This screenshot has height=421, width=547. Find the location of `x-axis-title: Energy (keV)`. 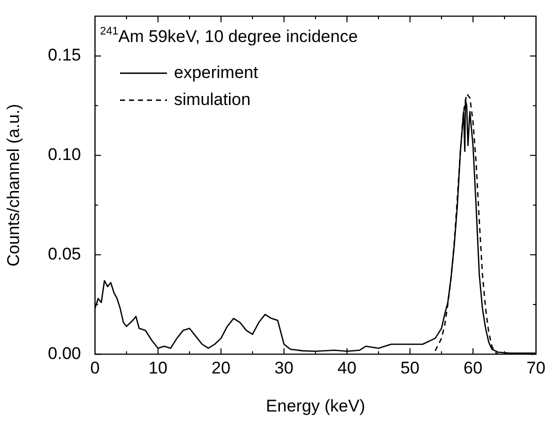

x-axis-title: Energy (keV) is located at coordinates (316, 406).